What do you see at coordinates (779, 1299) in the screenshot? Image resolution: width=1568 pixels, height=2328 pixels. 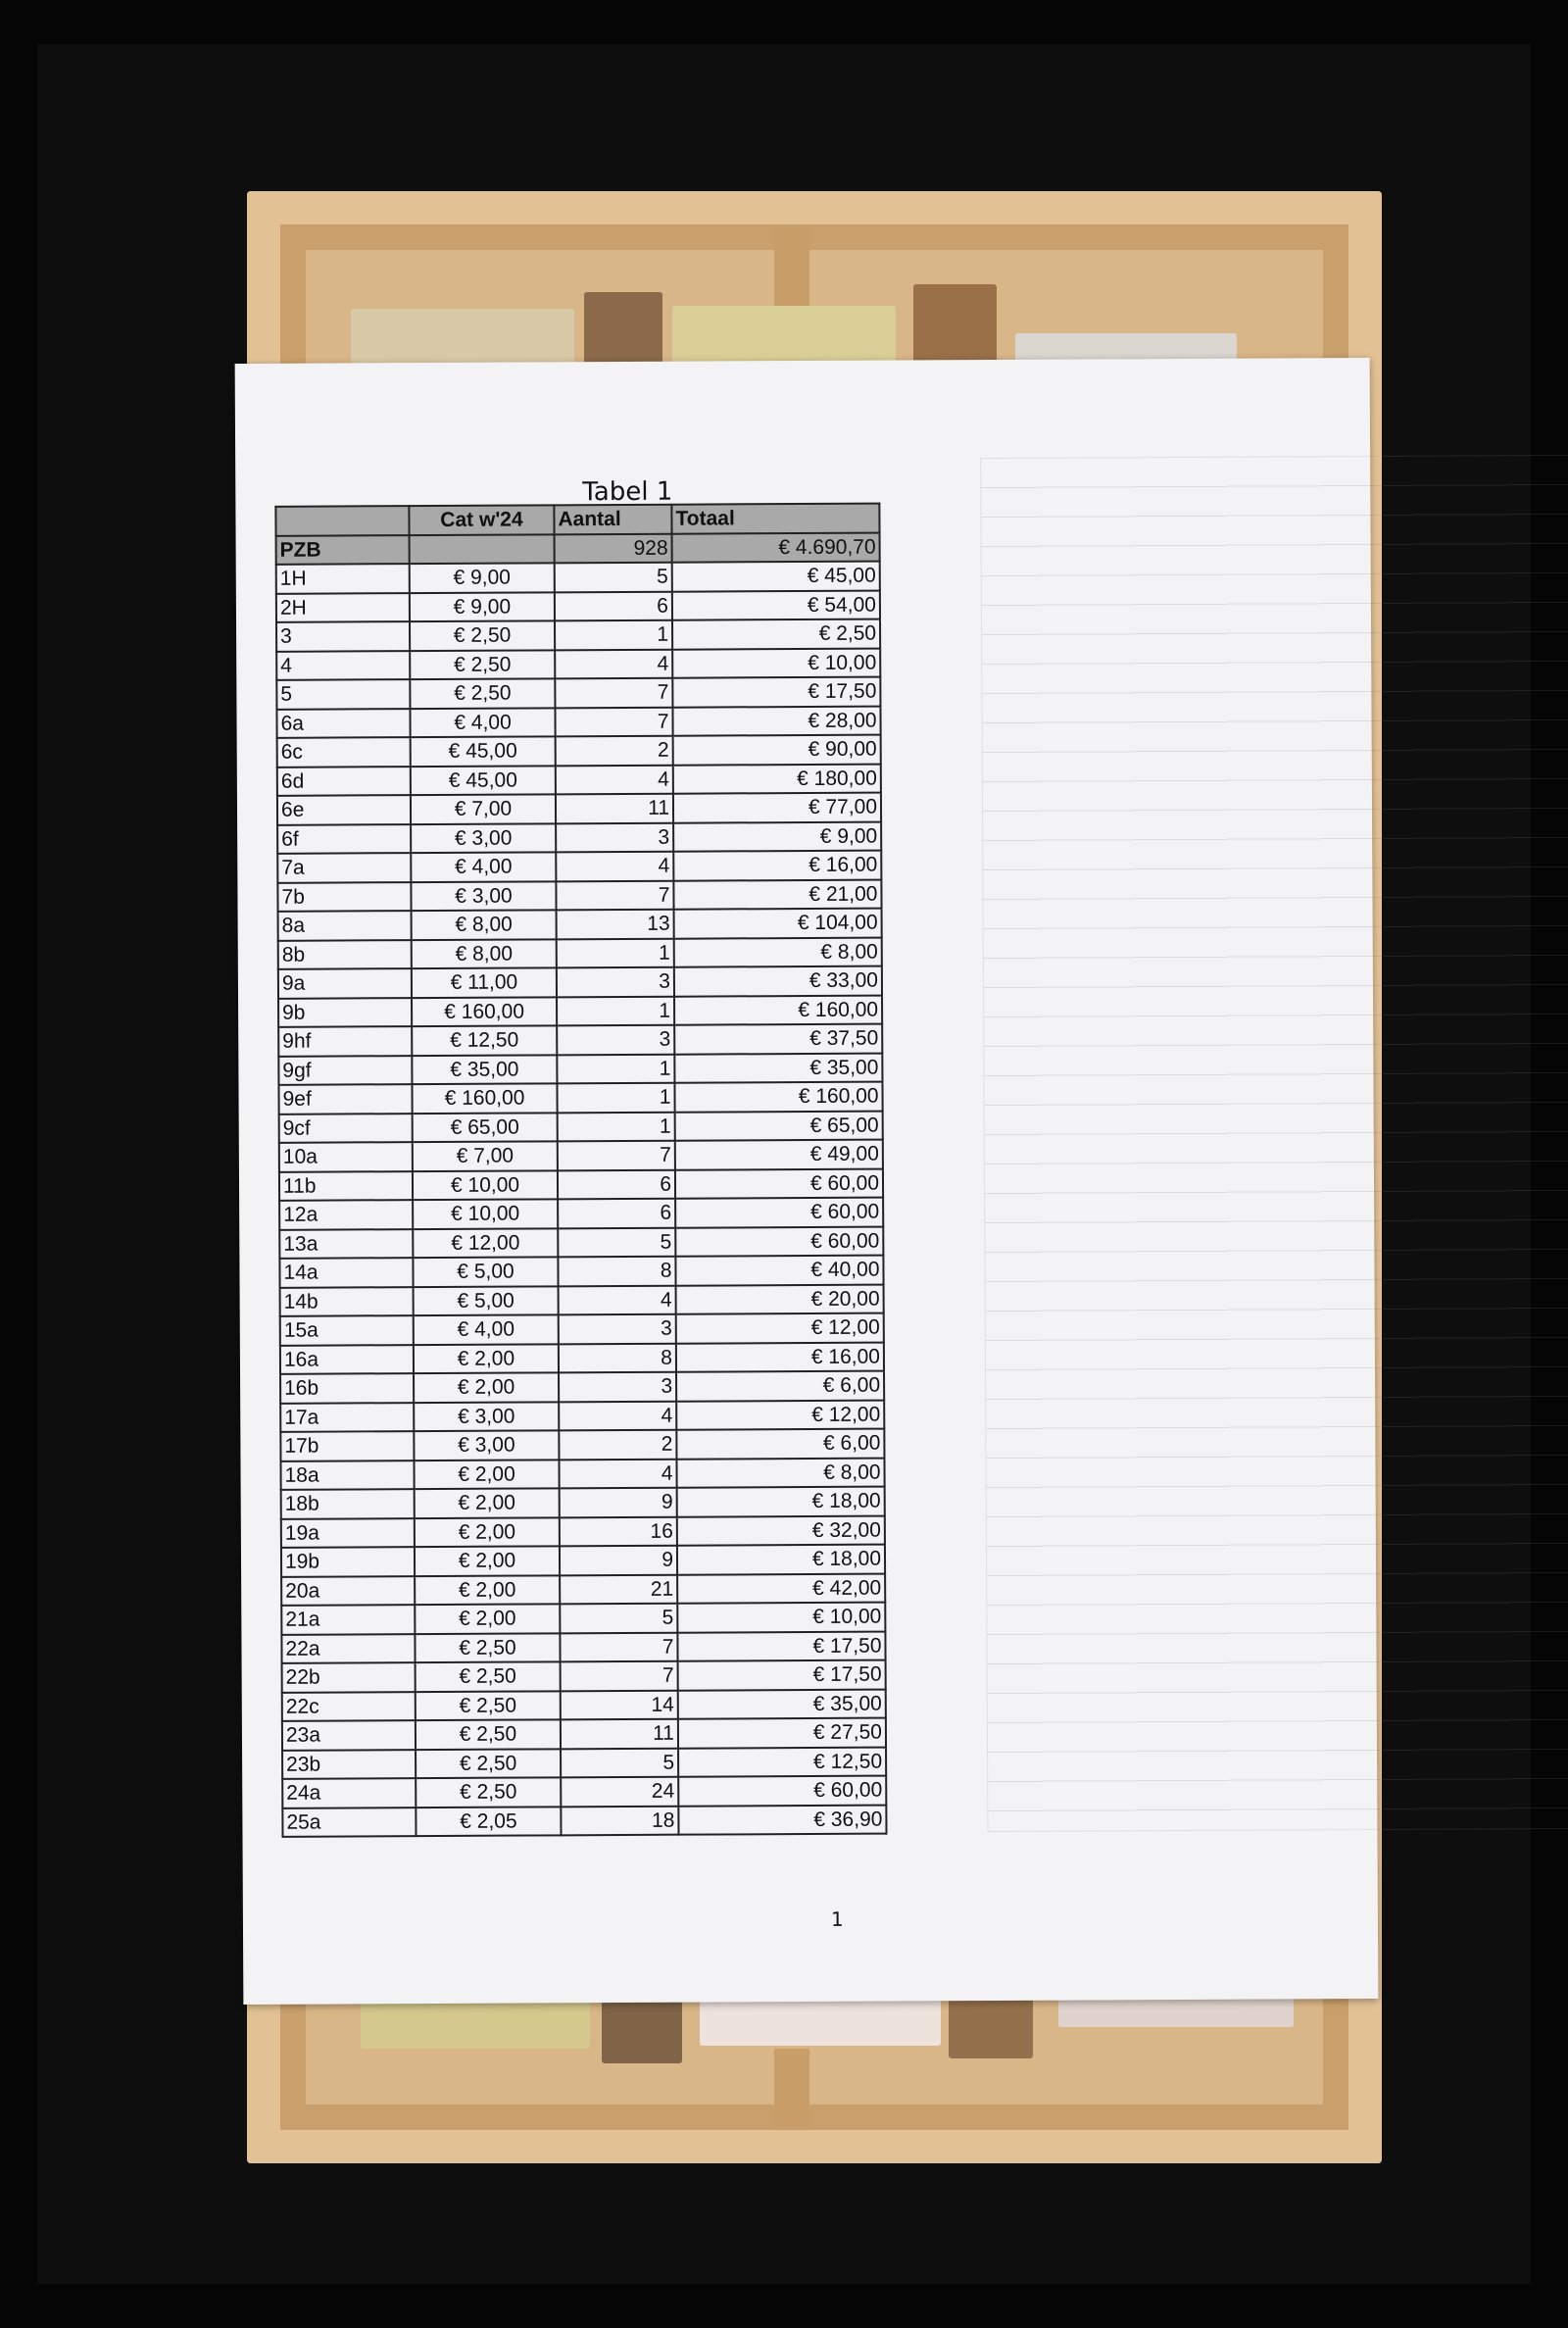 I see `row-totaal: € 20,00` at bounding box center [779, 1299].